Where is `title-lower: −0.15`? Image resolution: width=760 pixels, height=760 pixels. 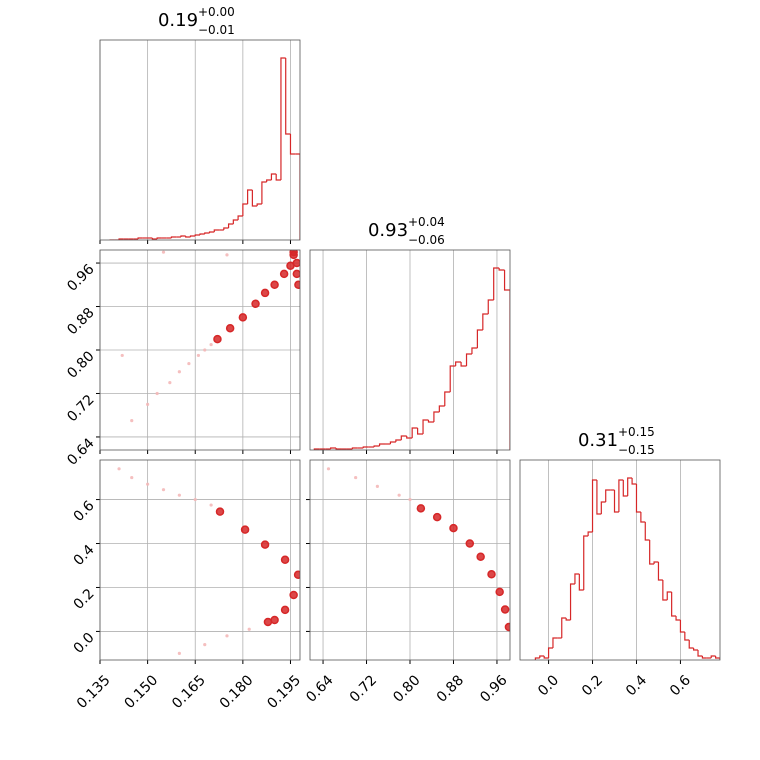
title-lower: −0.15 is located at coordinates (636, 450).